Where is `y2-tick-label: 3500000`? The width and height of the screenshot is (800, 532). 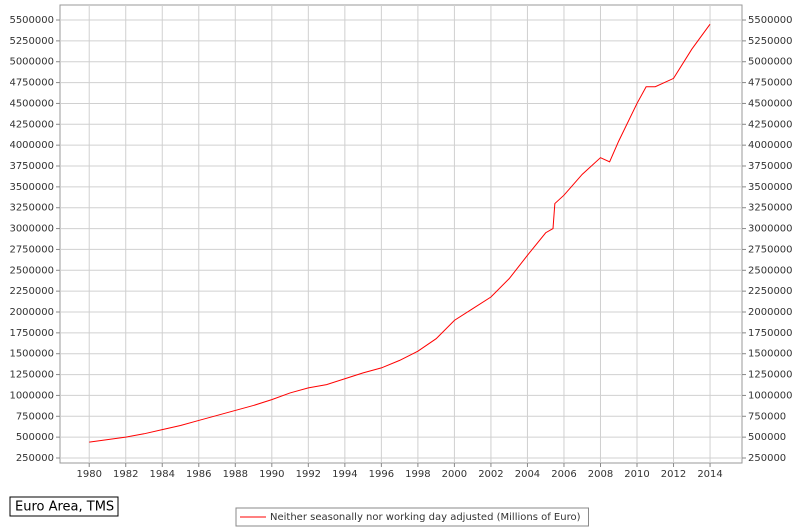
y2-tick-label: 3500000 is located at coordinates (770, 187).